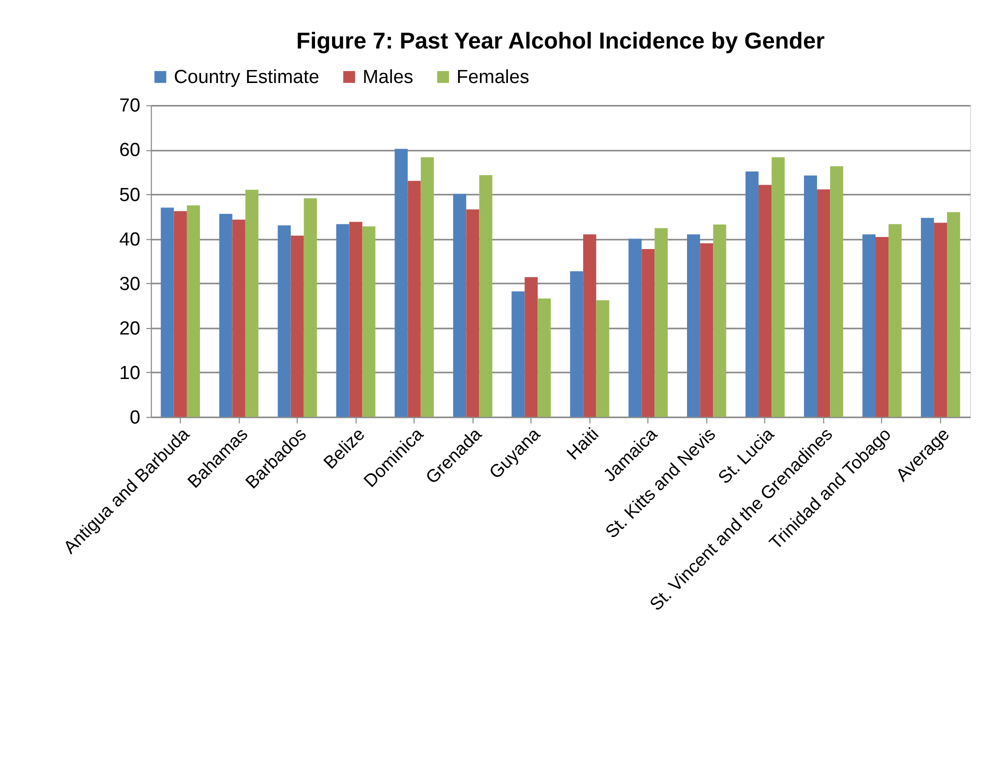 The image size is (990, 770). Describe the element at coordinates (129, 195) in the screenshot. I see `y-tick-label: 50` at that location.